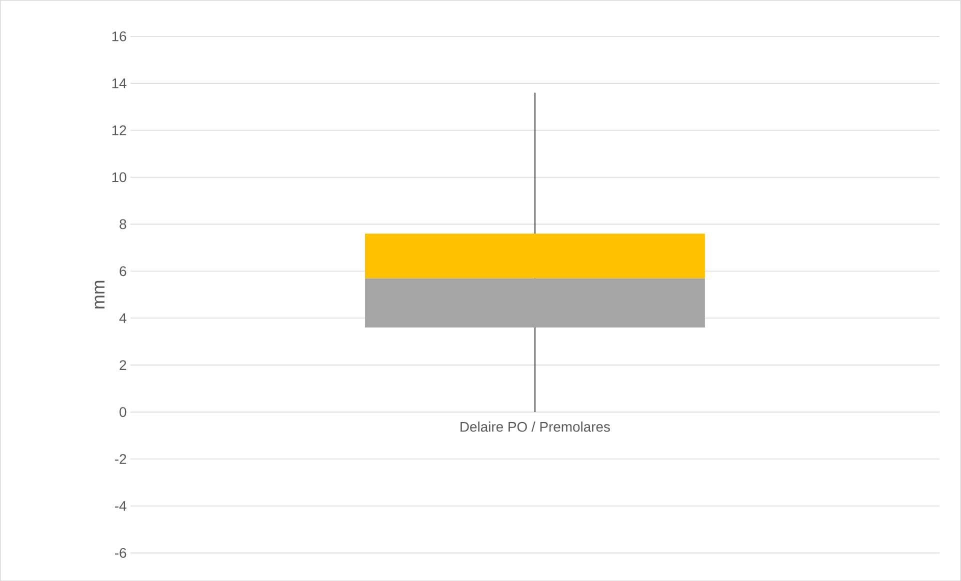 The width and height of the screenshot is (961, 581). Describe the element at coordinates (123, 271) in the screenshot. I see `y-tick-label: 6` at that location.